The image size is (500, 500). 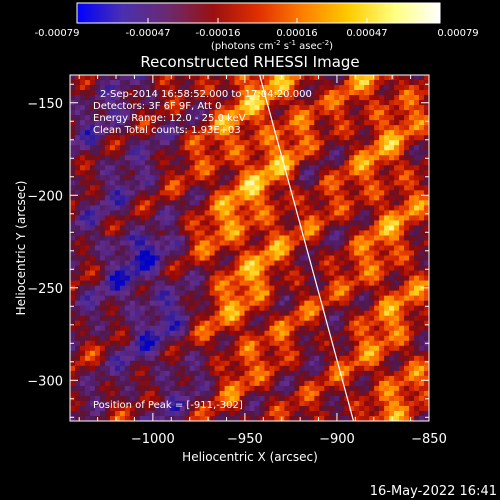 I want to click on x-axis-label: Heliocentric X (arcsec), so click(x=250, y=457).